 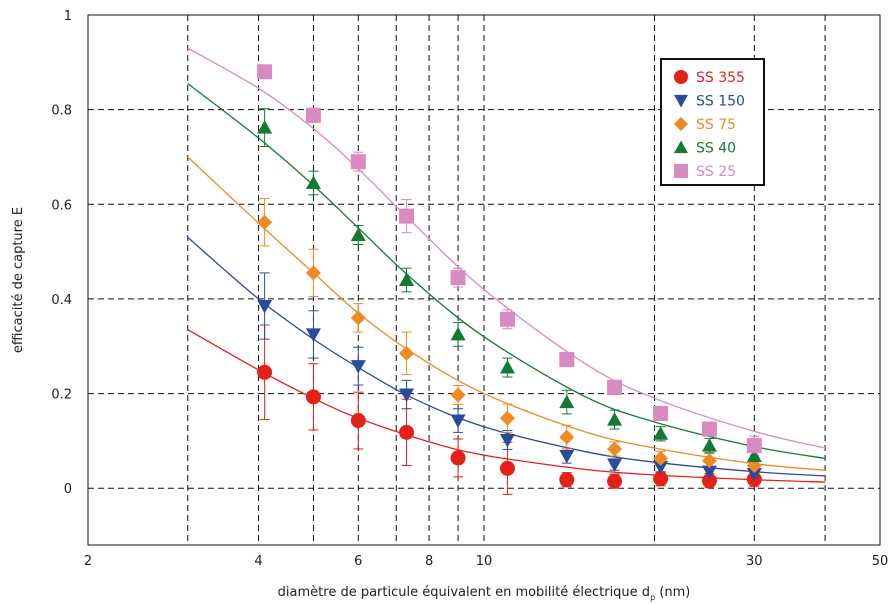 I want to click on legend-label-ss-355: SS 355, so click(x=720, y=78).